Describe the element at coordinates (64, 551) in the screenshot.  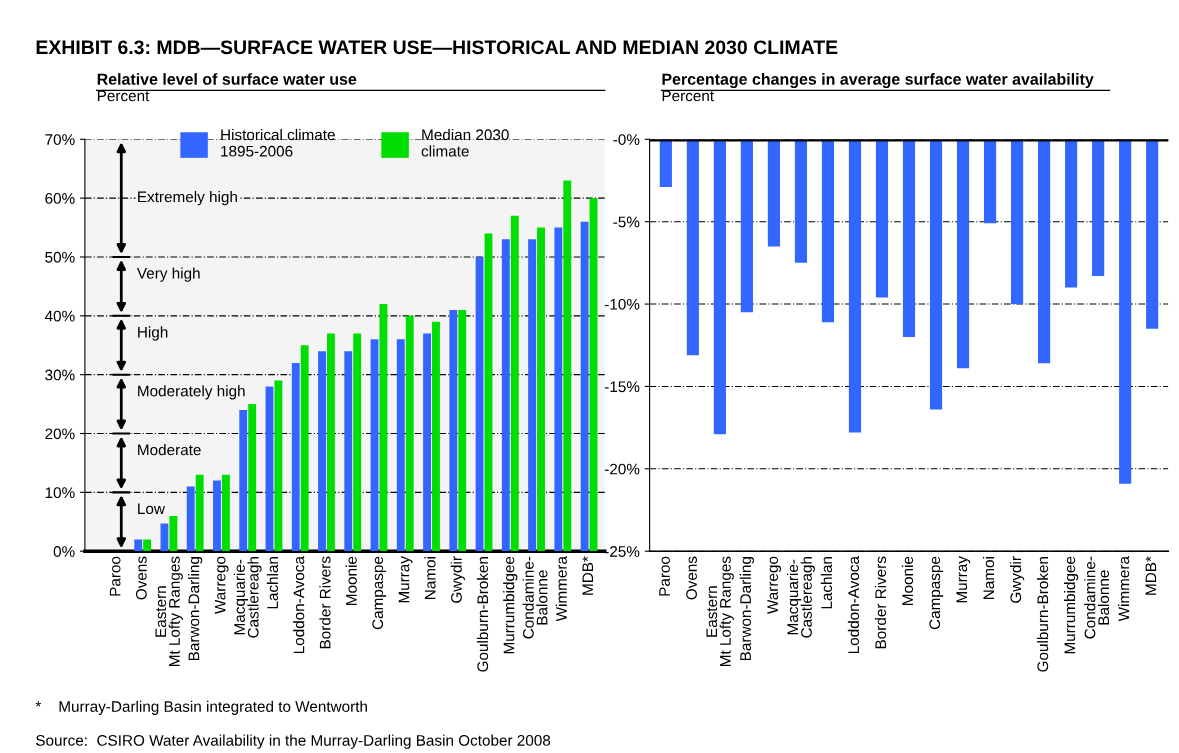
I see `y-tick-label: 0%` at that location.